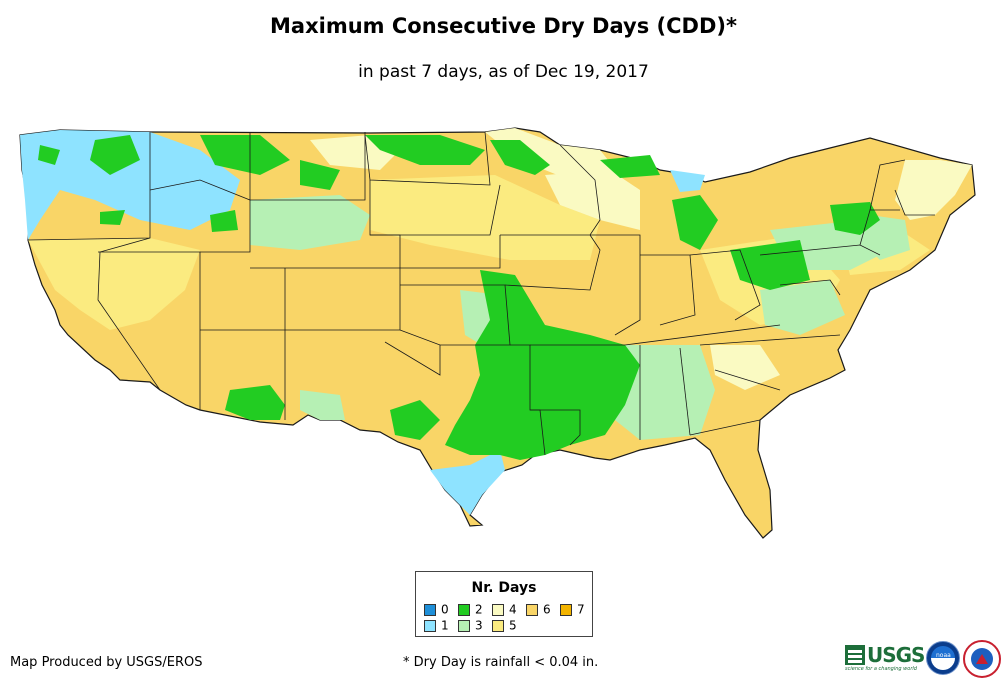 The width and height of the screenshot is (1007, 691). I want to click on noaa-label: noaa, so click(943, 655).